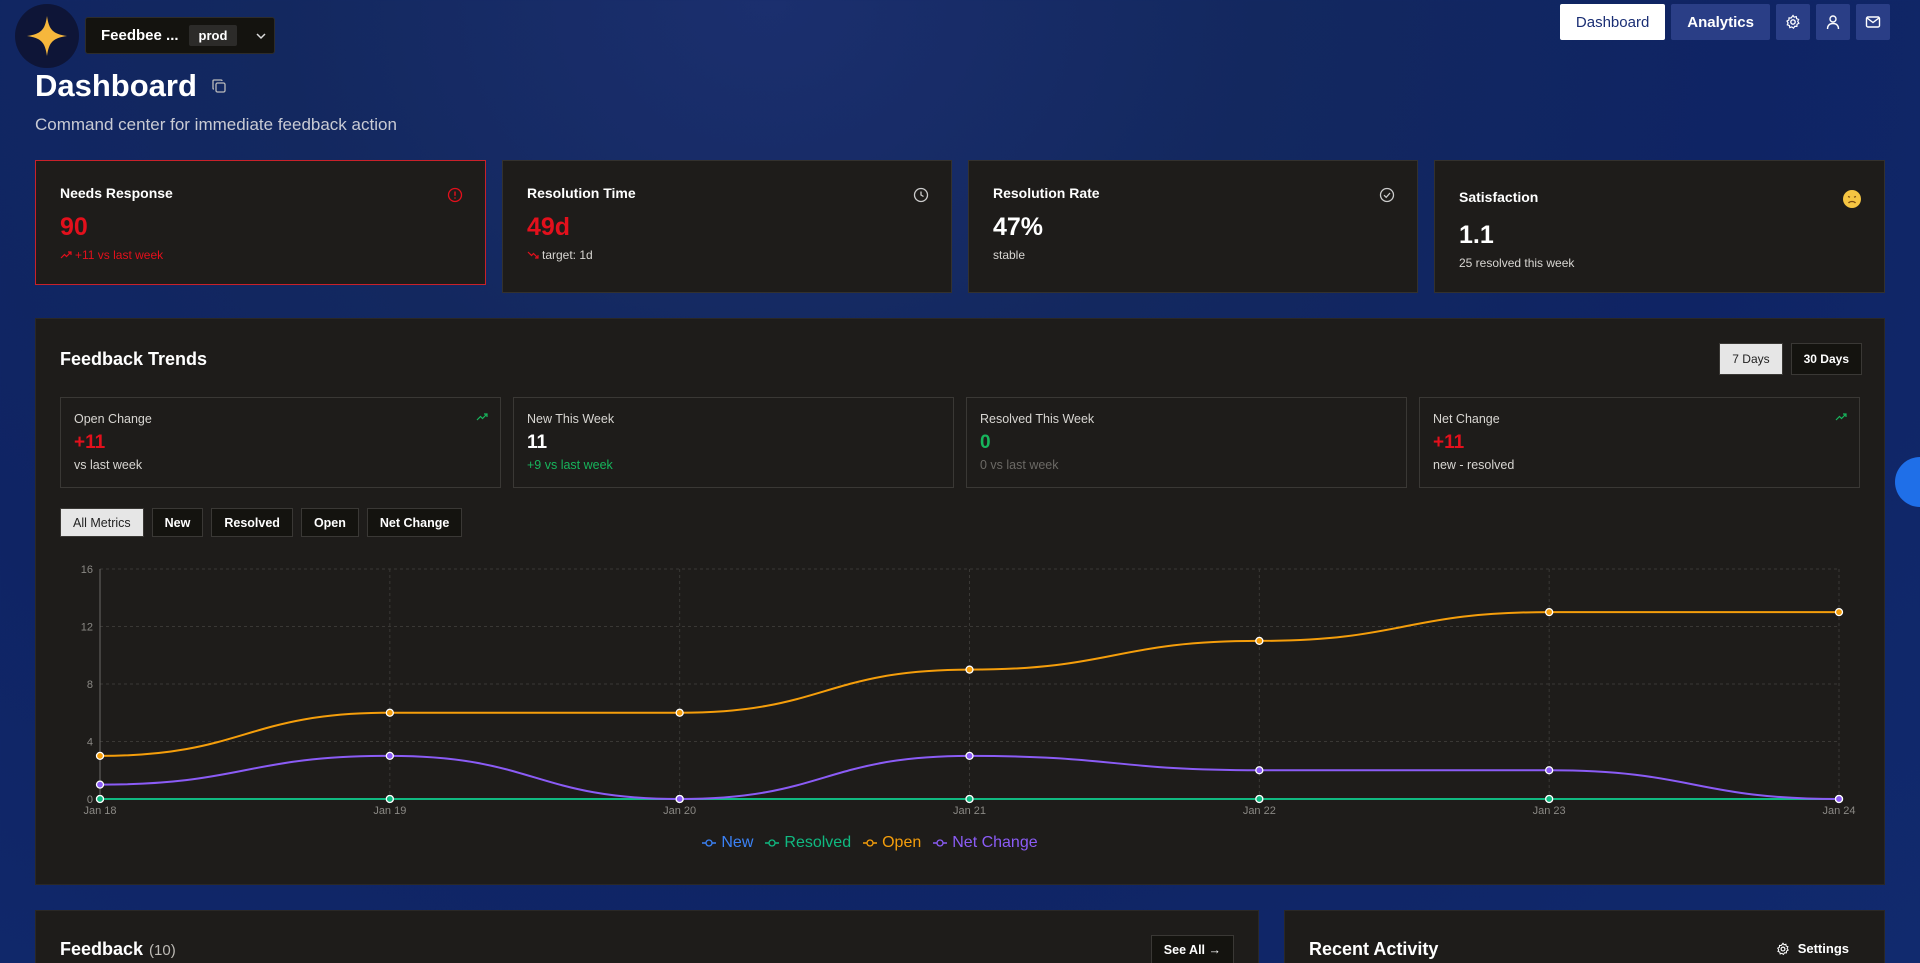  What do you see at coordinates (995, 842) in the screenshot?
I see `legend-label: Net Change` at bounding box center [995, 842].